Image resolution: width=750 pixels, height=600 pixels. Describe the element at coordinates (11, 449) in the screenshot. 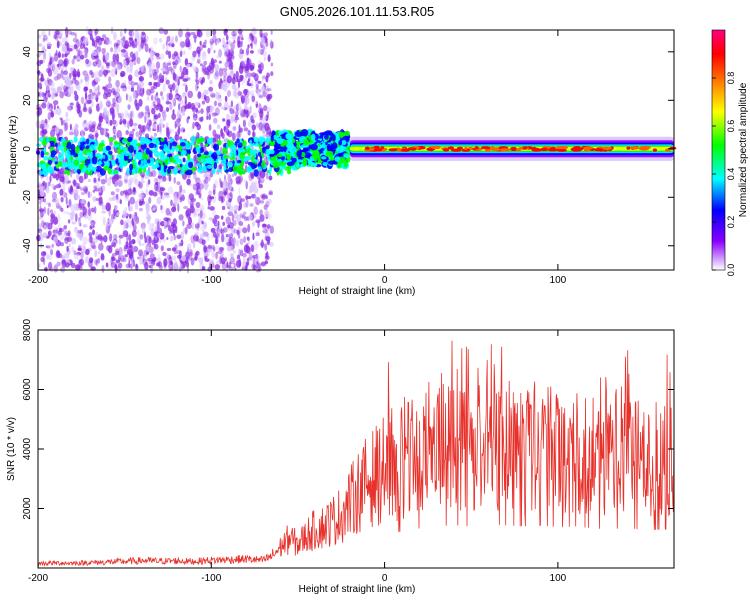

I see `snr-y-axis-label: SNR (10 * v/v)` at that location.